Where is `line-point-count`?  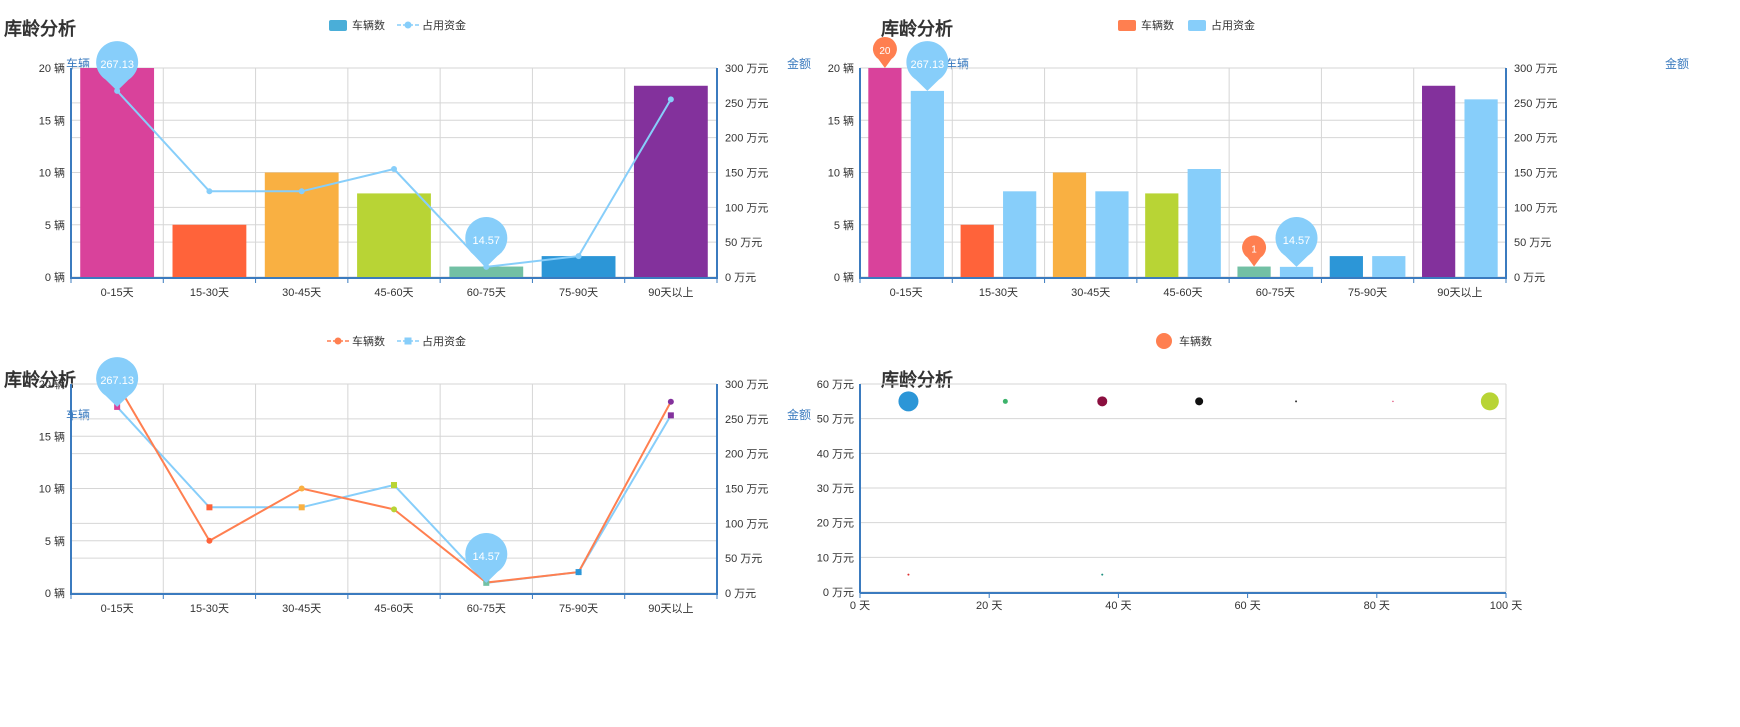
line-point-count is located at coordinates (209, 540).